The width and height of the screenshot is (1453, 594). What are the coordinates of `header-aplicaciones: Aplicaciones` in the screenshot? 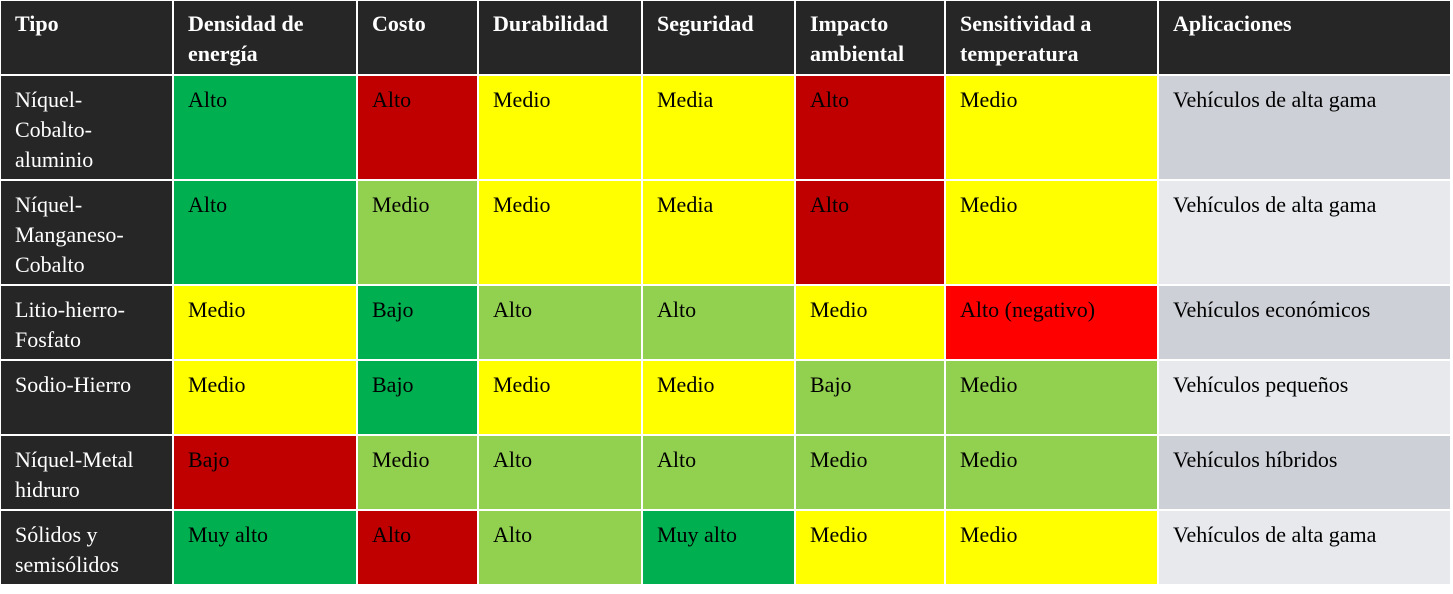 It's located at (1304, 37).